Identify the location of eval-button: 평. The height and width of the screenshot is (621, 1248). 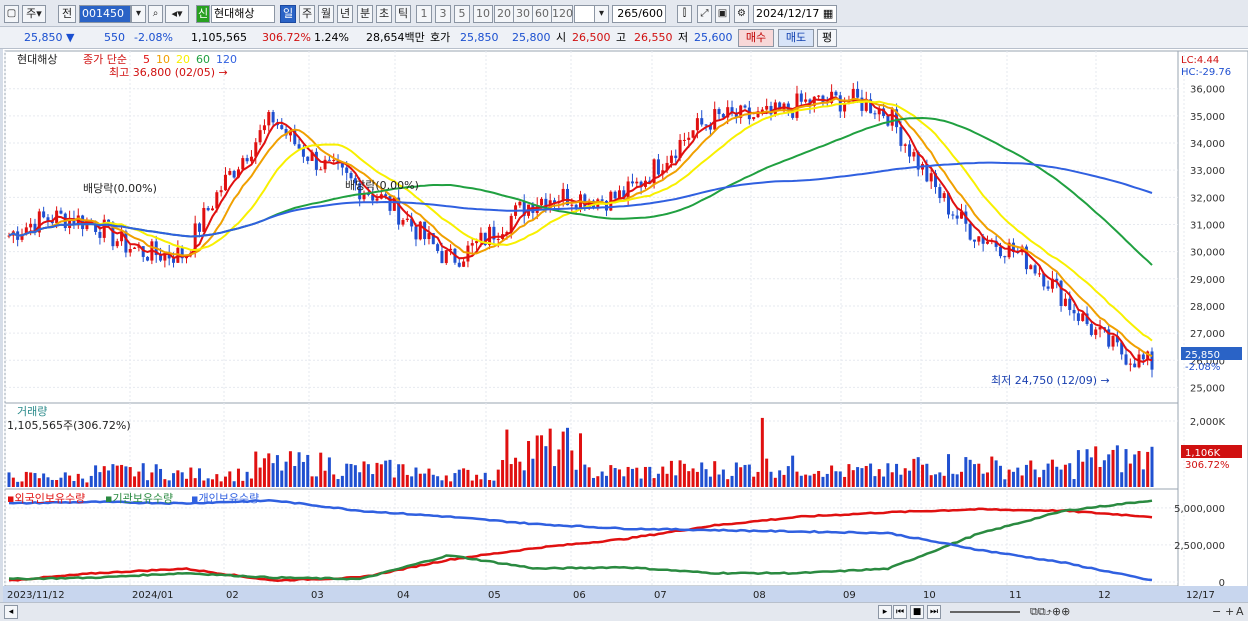
(827, 38).